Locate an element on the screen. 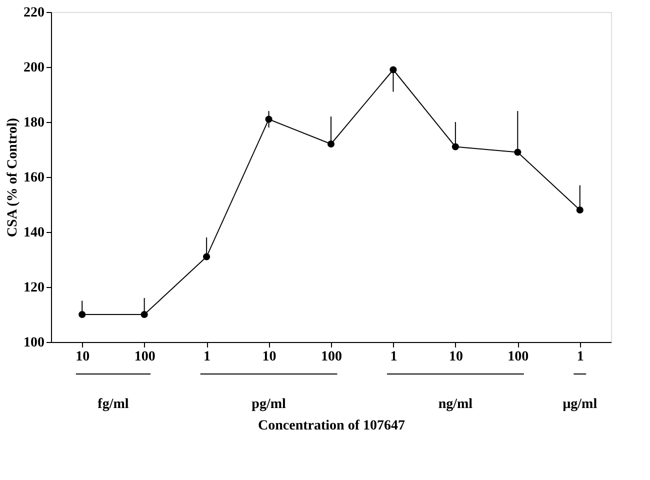 The image size is (650, 480). text: μg/ml is located at coordinates (580, 404).